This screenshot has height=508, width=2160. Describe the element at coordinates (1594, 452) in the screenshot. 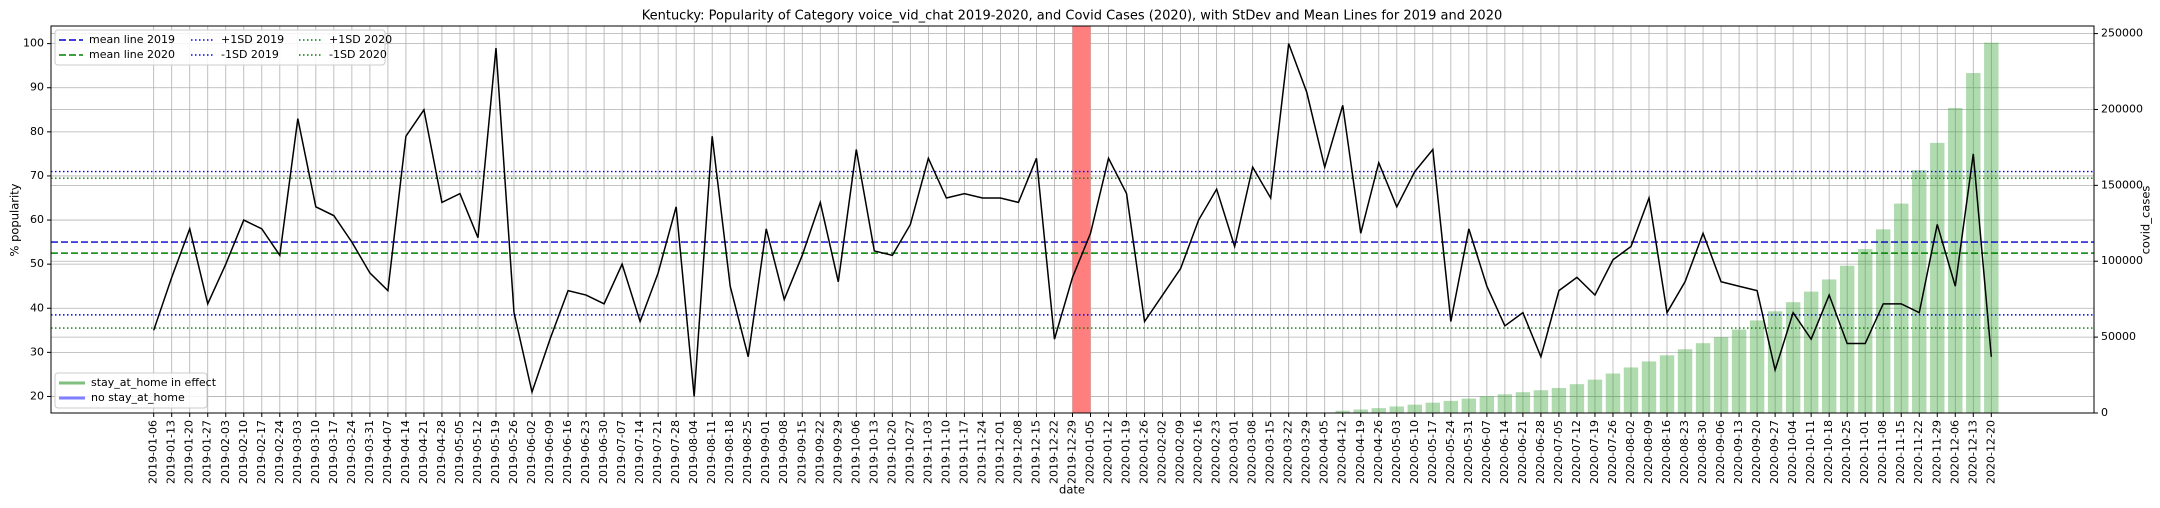

I see `x-tick-label: 2020-07-19` at that location.